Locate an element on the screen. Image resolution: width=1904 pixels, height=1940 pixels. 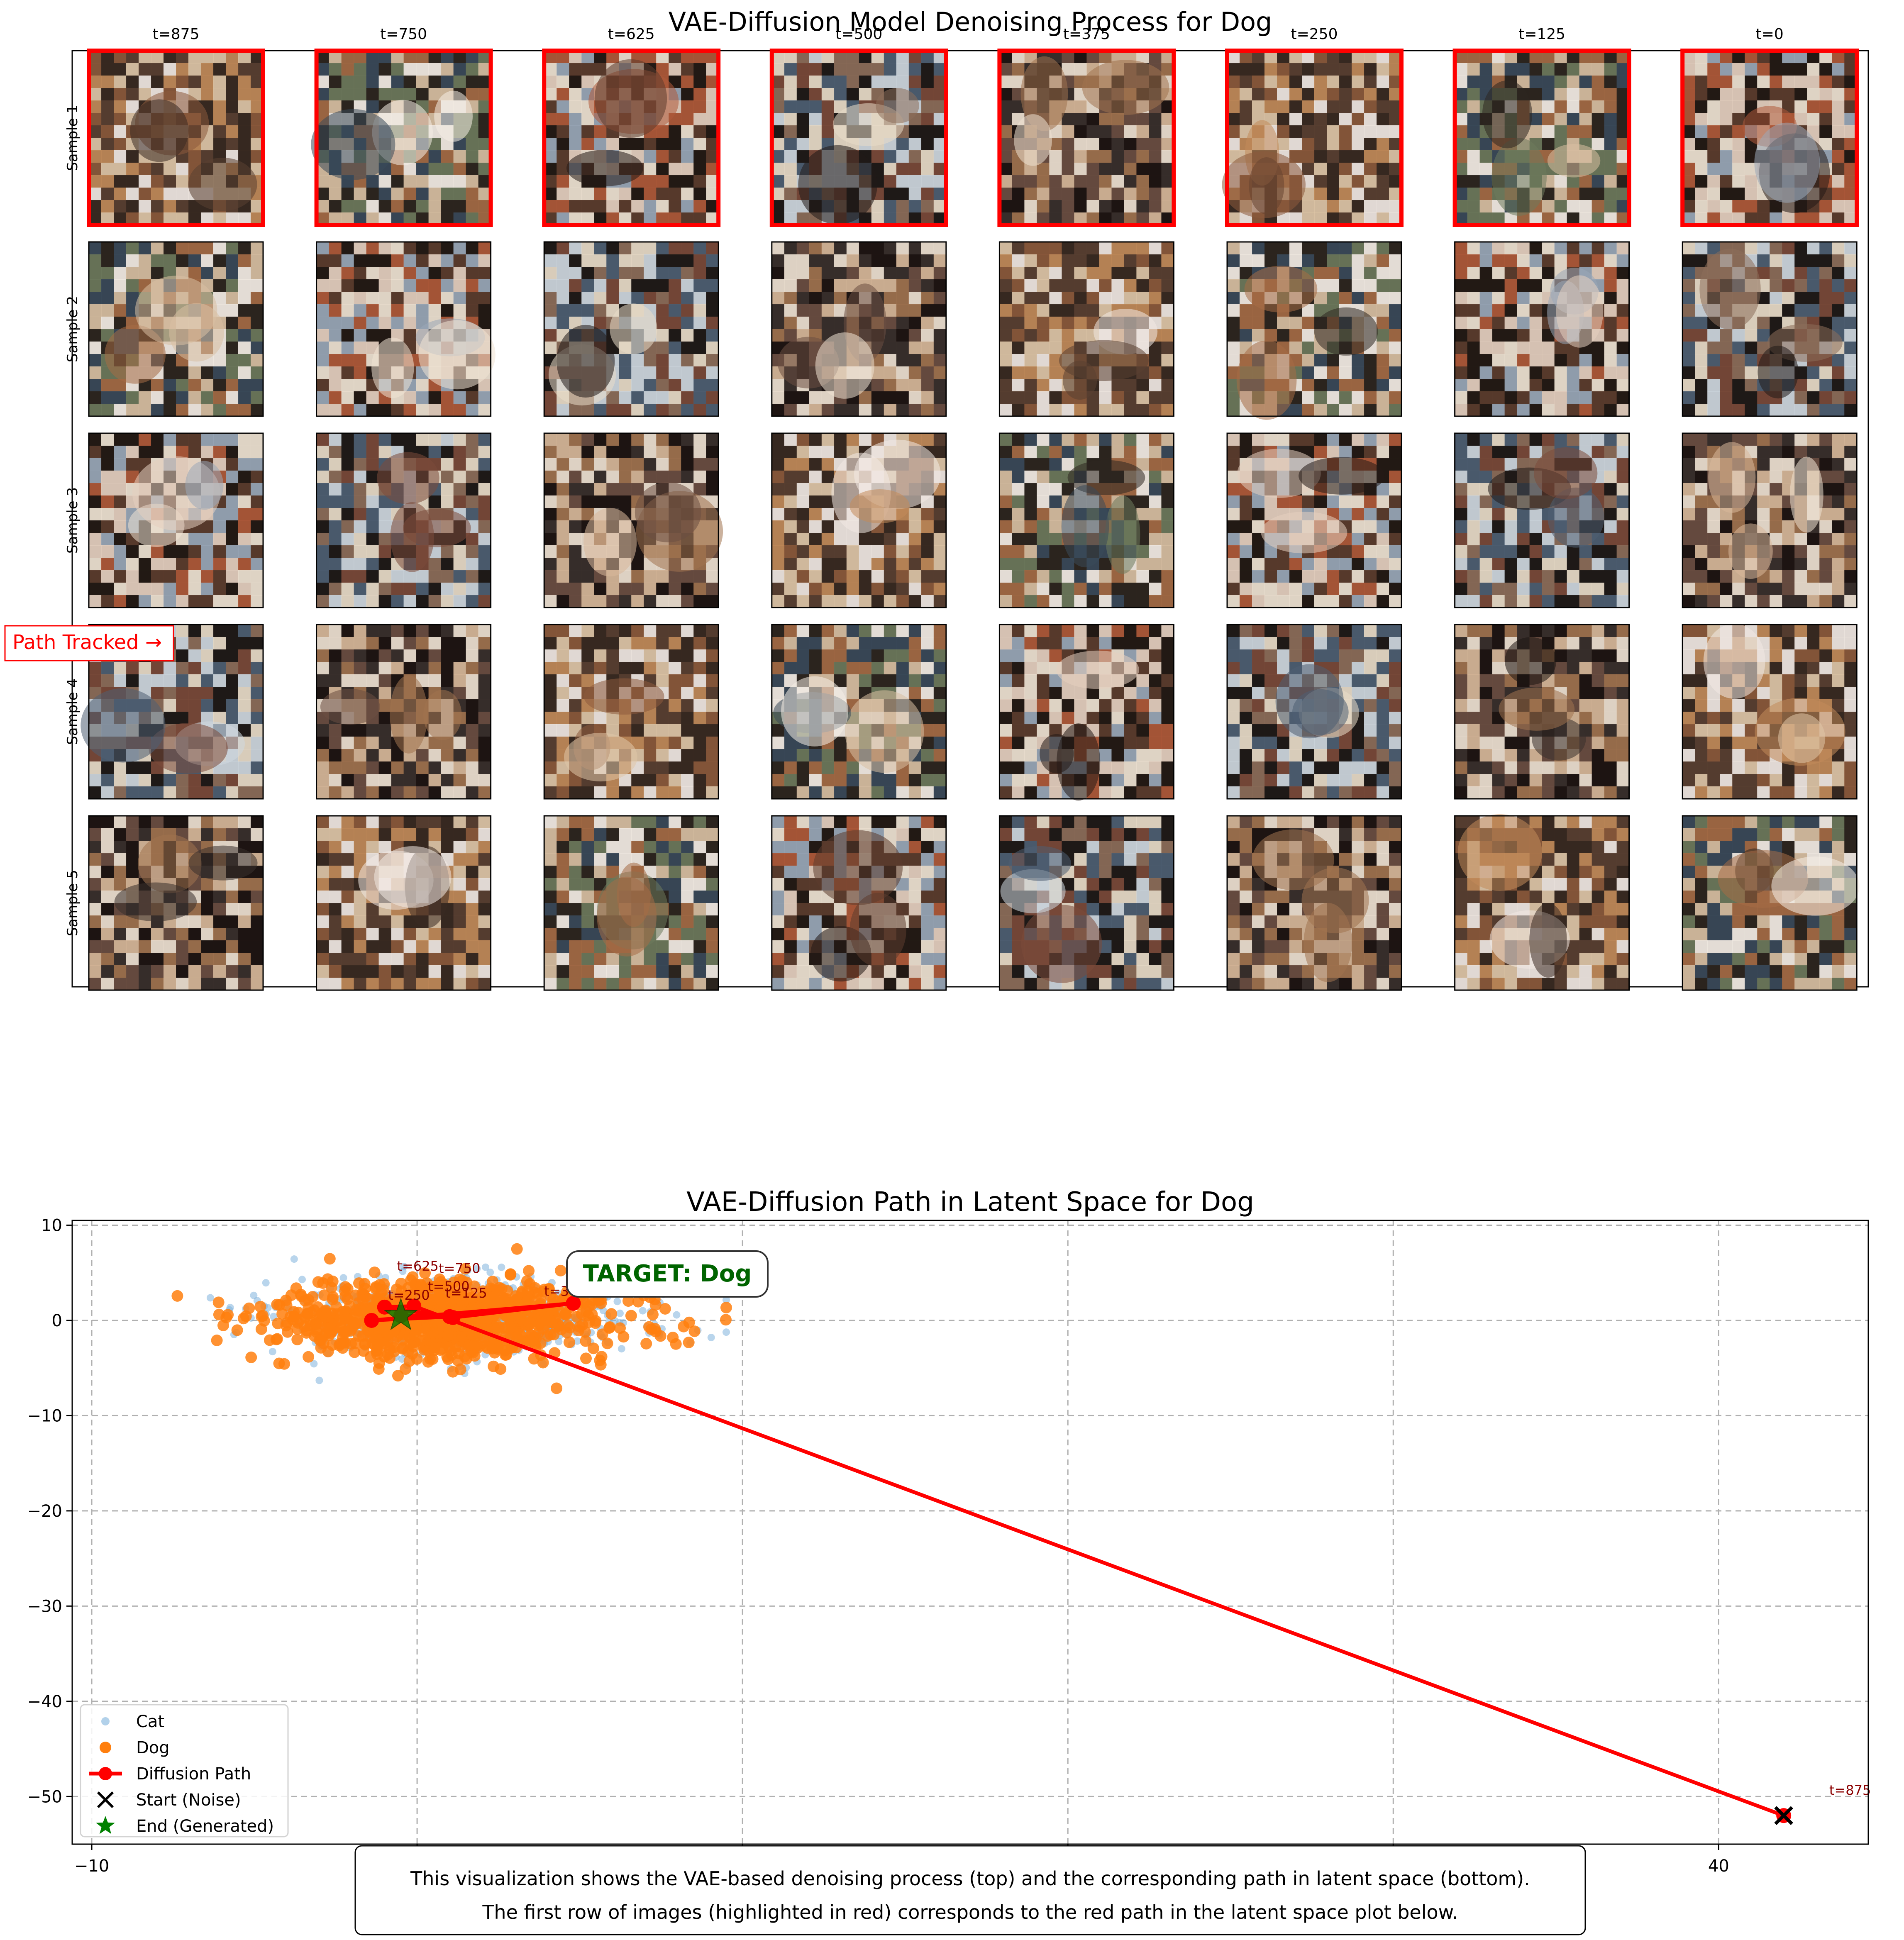
row-label: Sample 1 is located at coordinates (72, 138).